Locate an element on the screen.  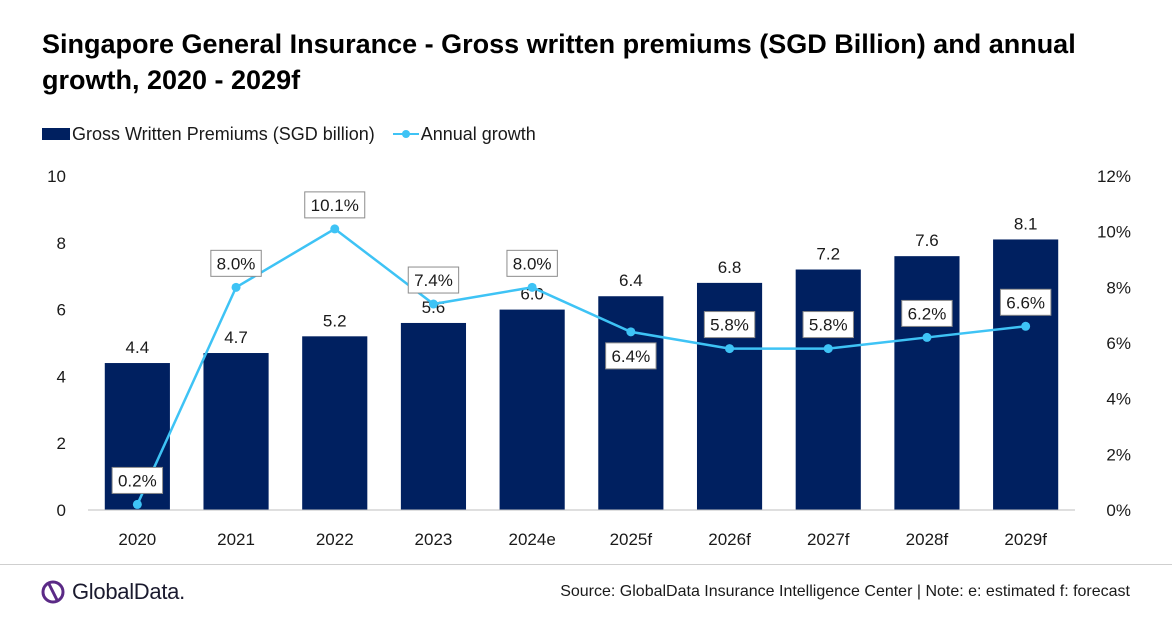
right-axis-tick-label: 4% is located at coordinates (1118, 399).